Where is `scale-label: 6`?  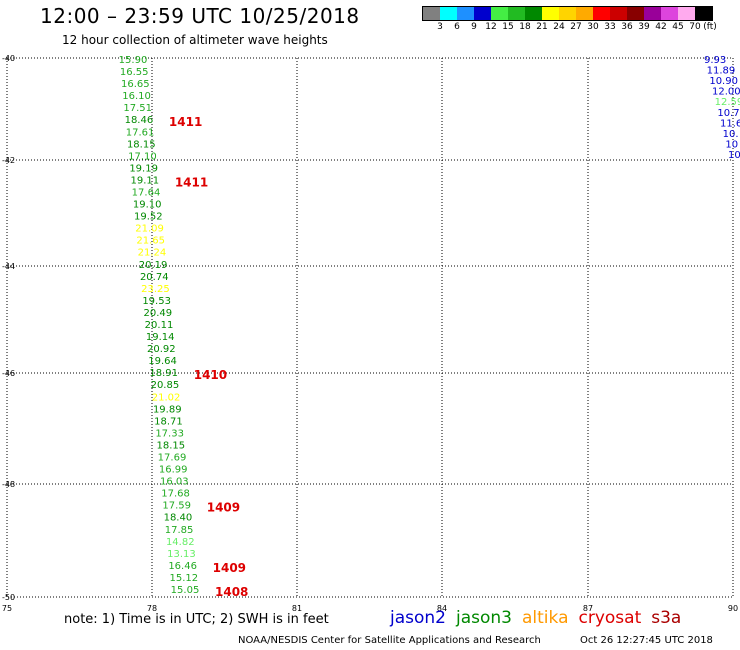 scale-label: 6 is located at coordinates (457, 27).